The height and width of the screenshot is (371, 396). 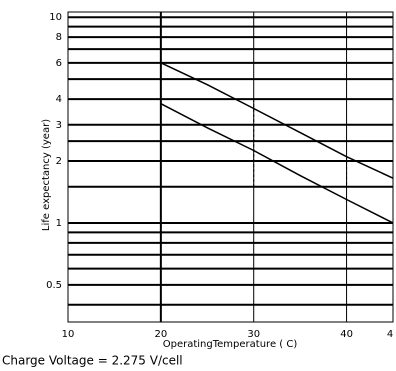 I want to click on y-tick-label: 8, so click(x=59, y=37).